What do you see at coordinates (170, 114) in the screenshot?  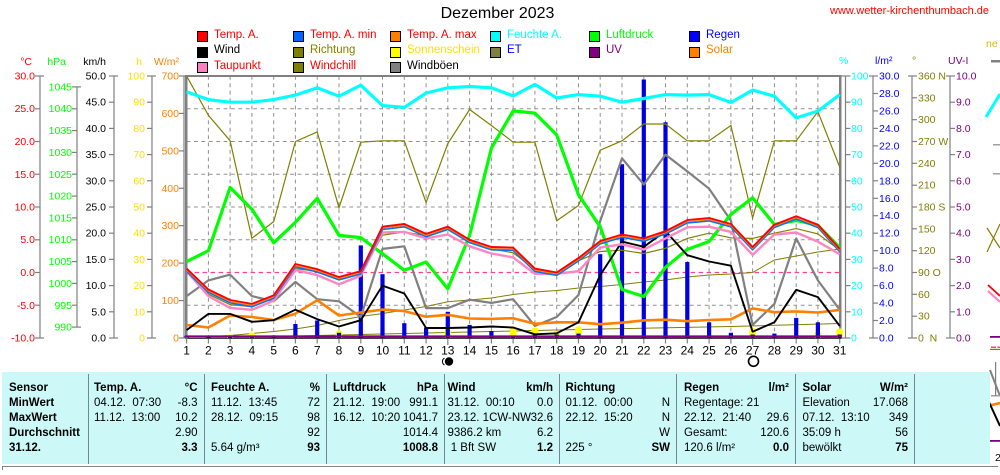 I see `svg-text: 600` at bounding box center [170, 114].